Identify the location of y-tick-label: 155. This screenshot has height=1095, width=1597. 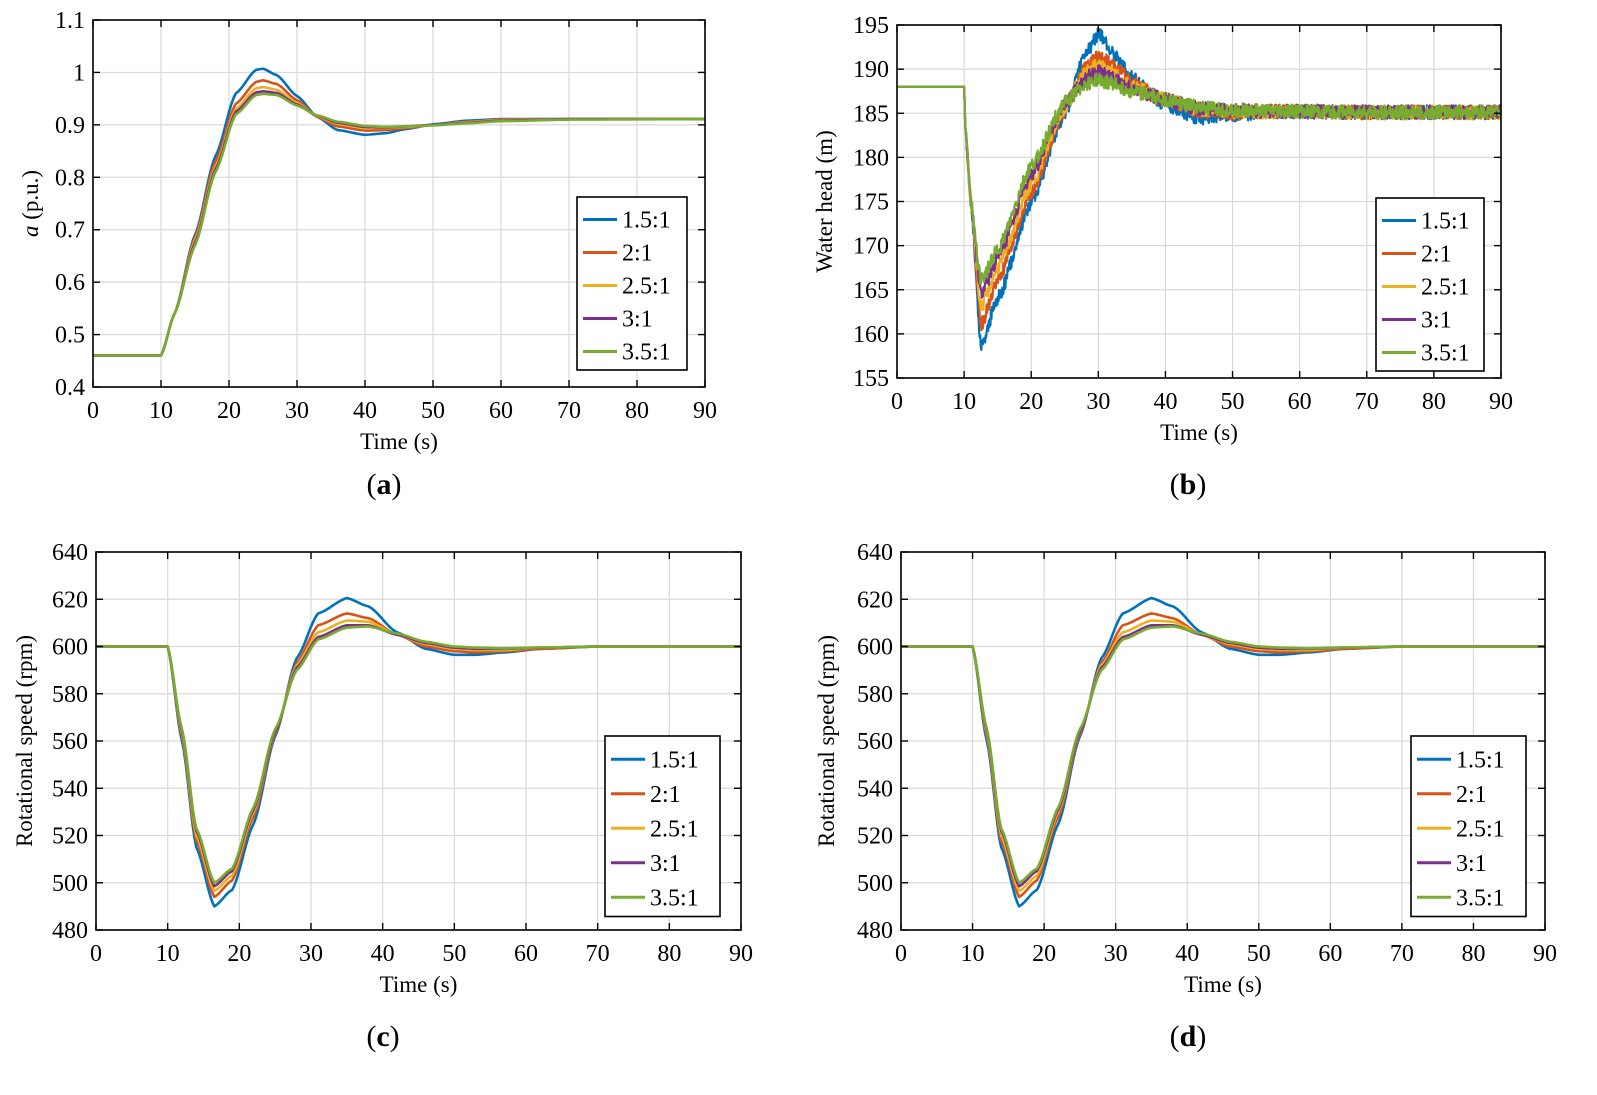
(871, 379).